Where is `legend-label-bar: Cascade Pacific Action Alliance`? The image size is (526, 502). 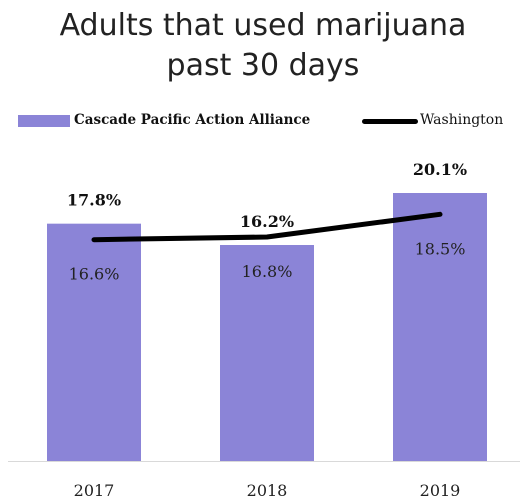 legend-label-bar: Cascade Pacific Action Alliance is located at coordinates (192, 120).